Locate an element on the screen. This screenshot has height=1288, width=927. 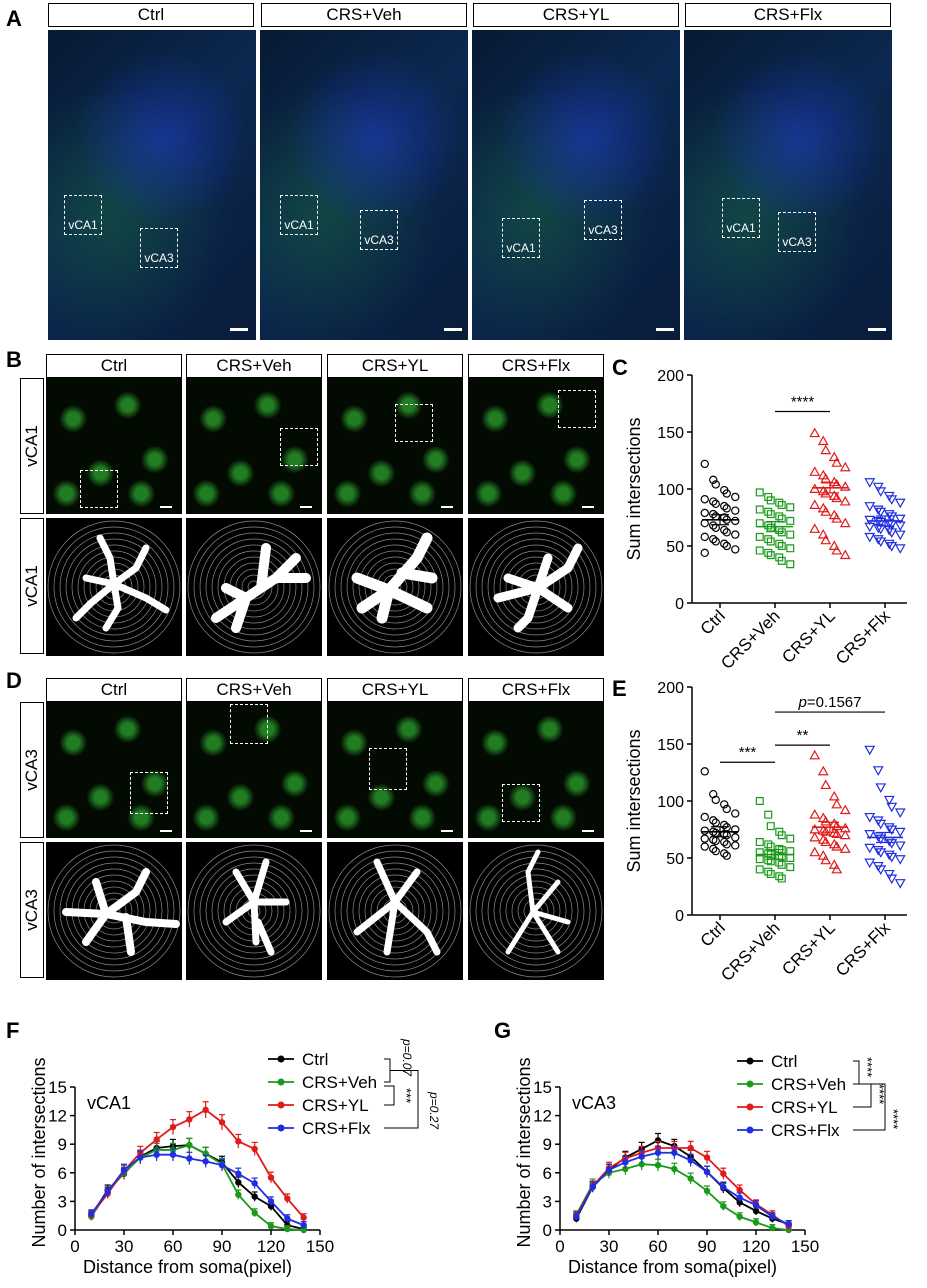
series-line is located at coordinates (682, 1187).